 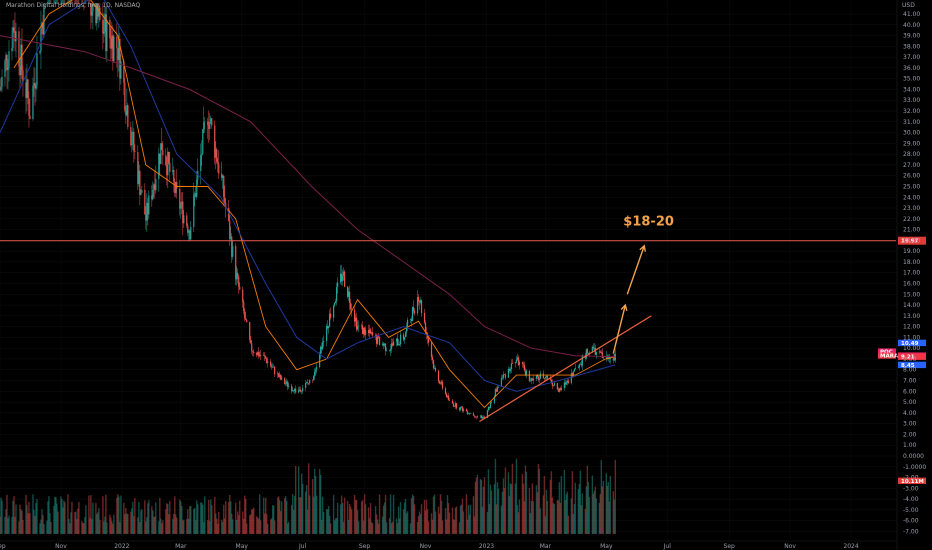 What do you see at coordinates (911, 488) in the screenshot?
I see `y-tick-label: -3.00` at bounding box center [911, 488].